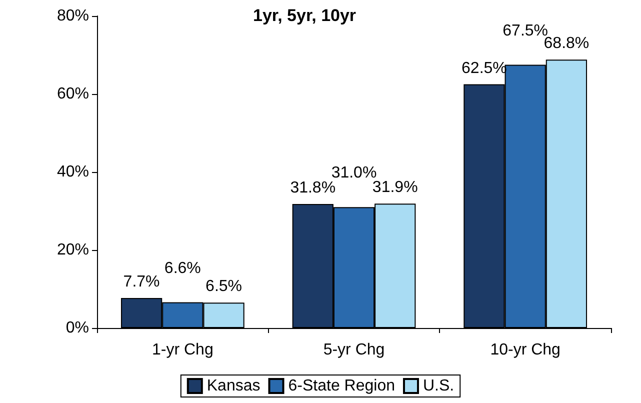  What do you see at coordinates (183, 350) in the screenshot?
I see `x-tick-label: 1-yr Chg` at bounding box center [183, 350].